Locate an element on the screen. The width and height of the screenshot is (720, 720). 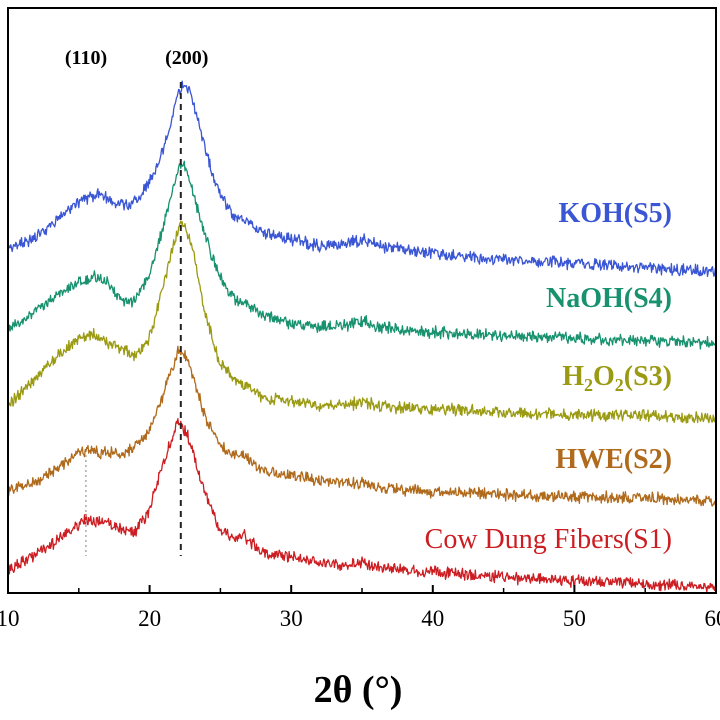
x-axis: 10 20 30 40 50 60 is located at coordinates (360, 608).